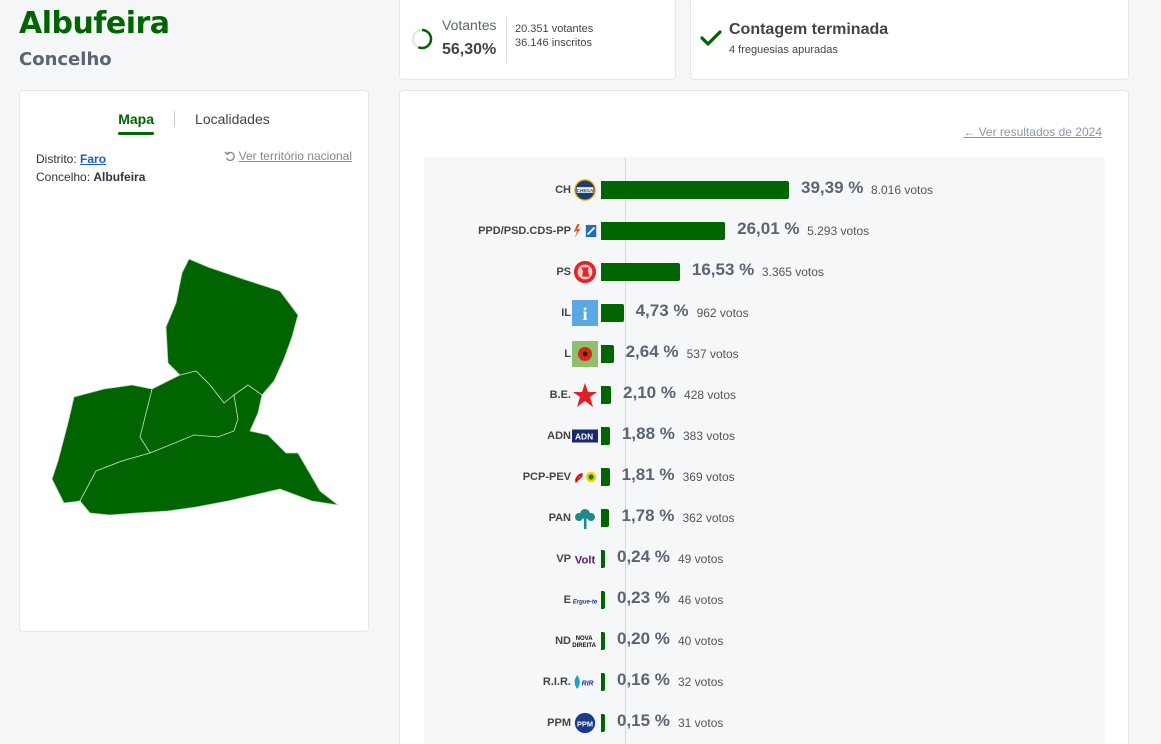 The height and width of the screenshot is (744, 1161). I want to click on national-territory-link: Ver território nacional, so click(288, 156).